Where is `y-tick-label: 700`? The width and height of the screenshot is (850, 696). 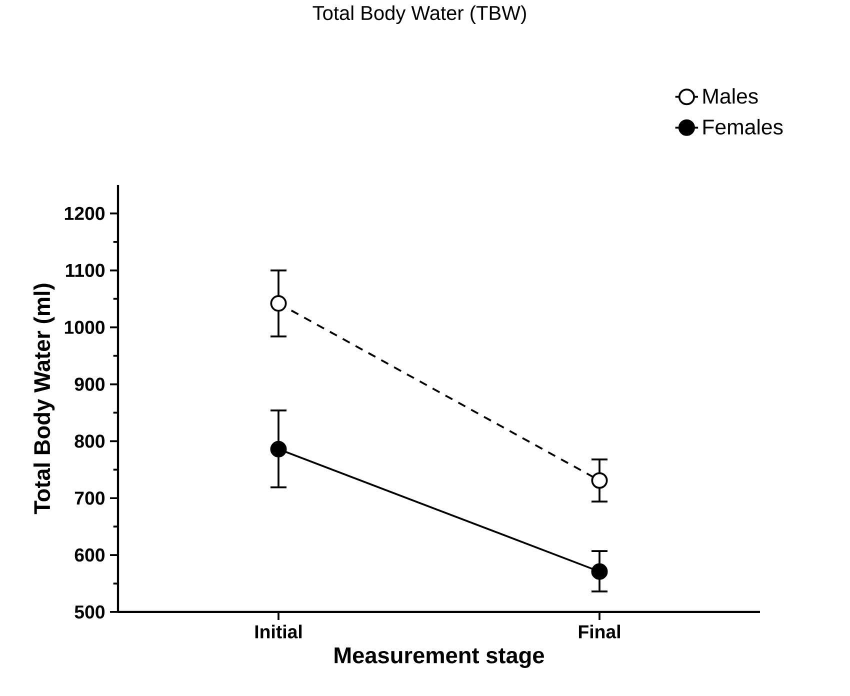 y-tick-label: 700 is located at coordinates (89, 498).